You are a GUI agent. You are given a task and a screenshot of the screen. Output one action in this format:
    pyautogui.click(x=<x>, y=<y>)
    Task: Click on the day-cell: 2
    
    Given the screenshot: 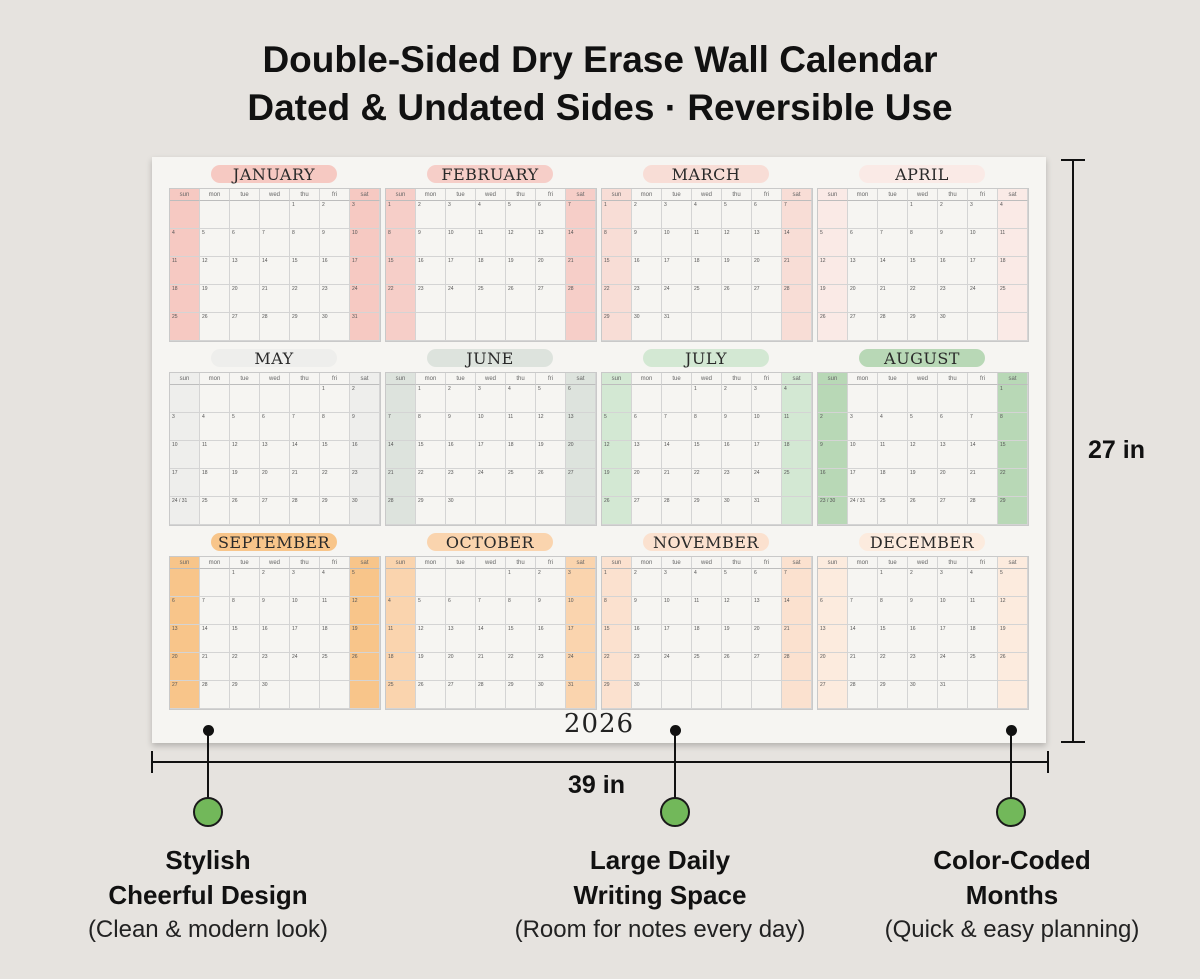 What is the action you would take?
    pyautogui.click(x=923, y=583)
    